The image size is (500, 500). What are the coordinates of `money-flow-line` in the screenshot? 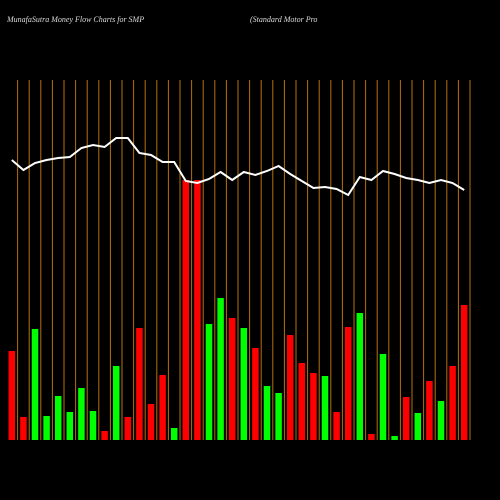 It's located at (238, 167).